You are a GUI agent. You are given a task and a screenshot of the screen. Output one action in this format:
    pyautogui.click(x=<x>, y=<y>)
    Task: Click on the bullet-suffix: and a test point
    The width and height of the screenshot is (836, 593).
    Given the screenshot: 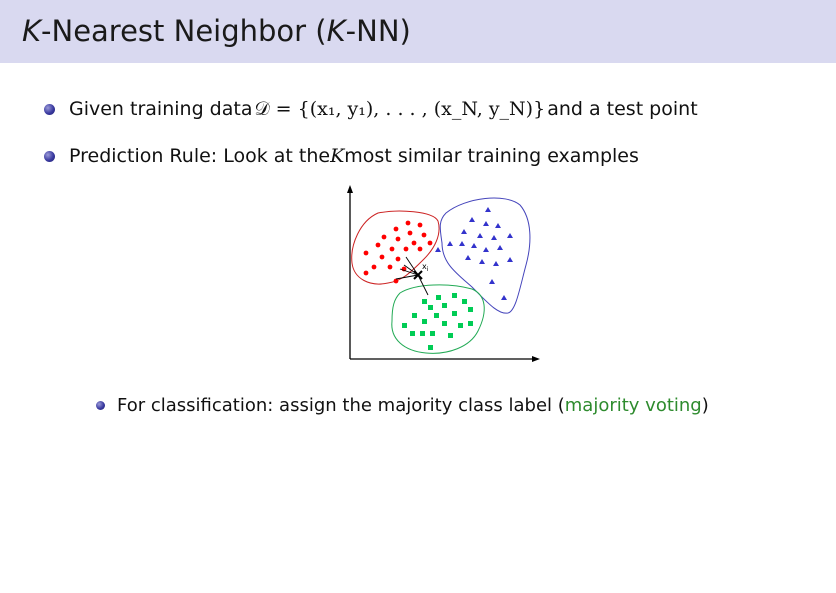 What is the action you would take?
    pyautogui.click(x=622, y=109)
    